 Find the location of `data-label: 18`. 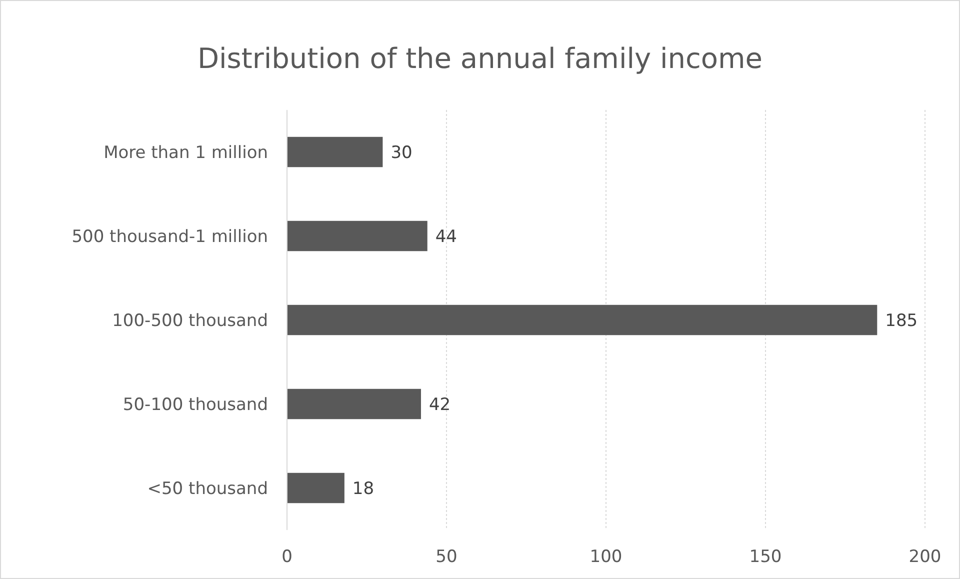

data-label: 18 is located at coordinates (363, 488).